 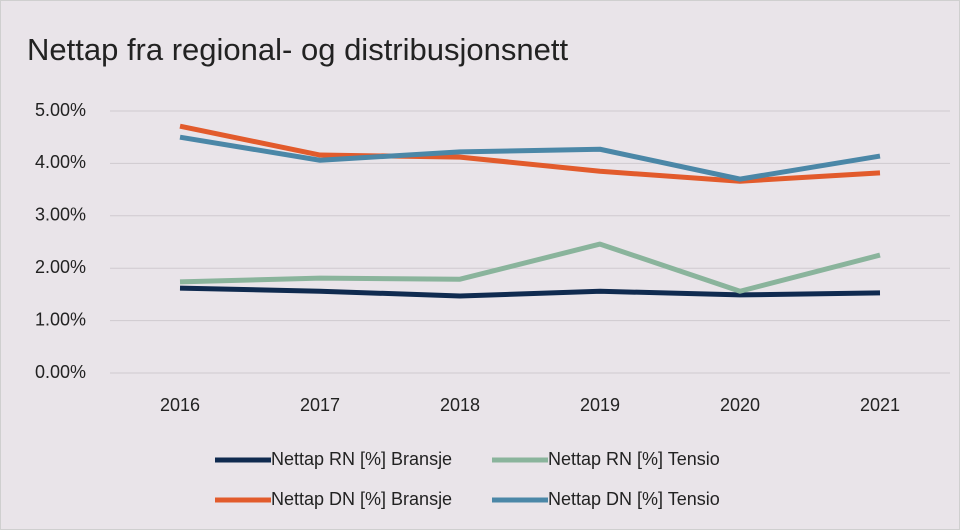 I want to click on y-tick-label: 0.00%, so click(x=60, y=372).